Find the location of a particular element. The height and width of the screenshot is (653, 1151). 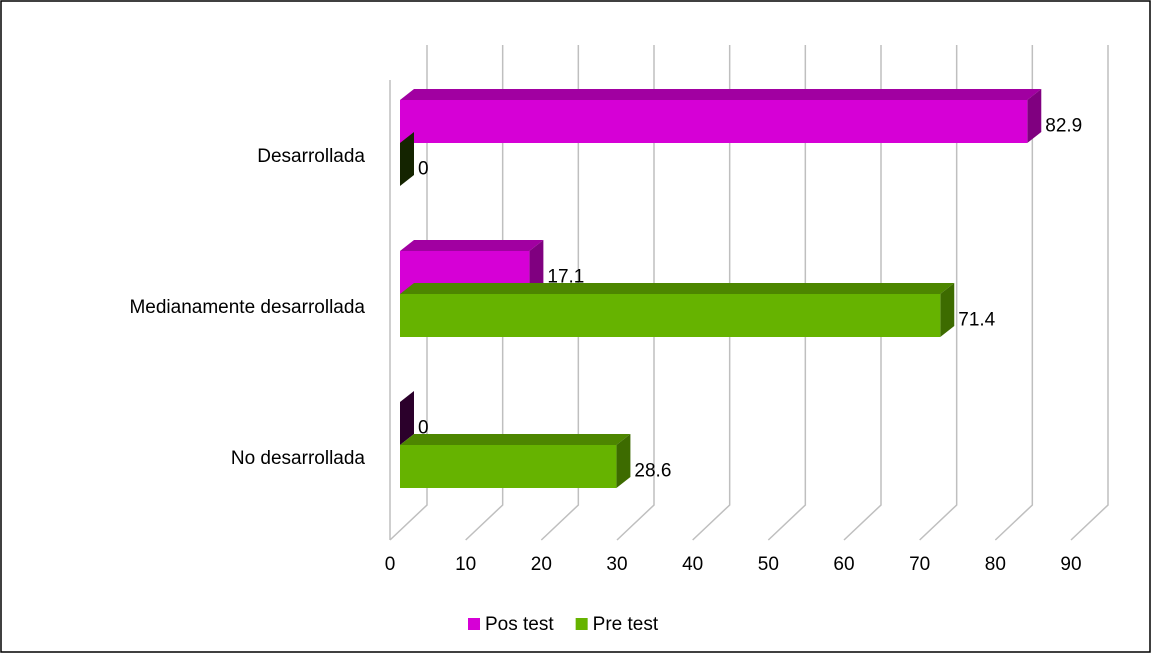

x-tick-label: 30 is located at coordinates (616, 564).